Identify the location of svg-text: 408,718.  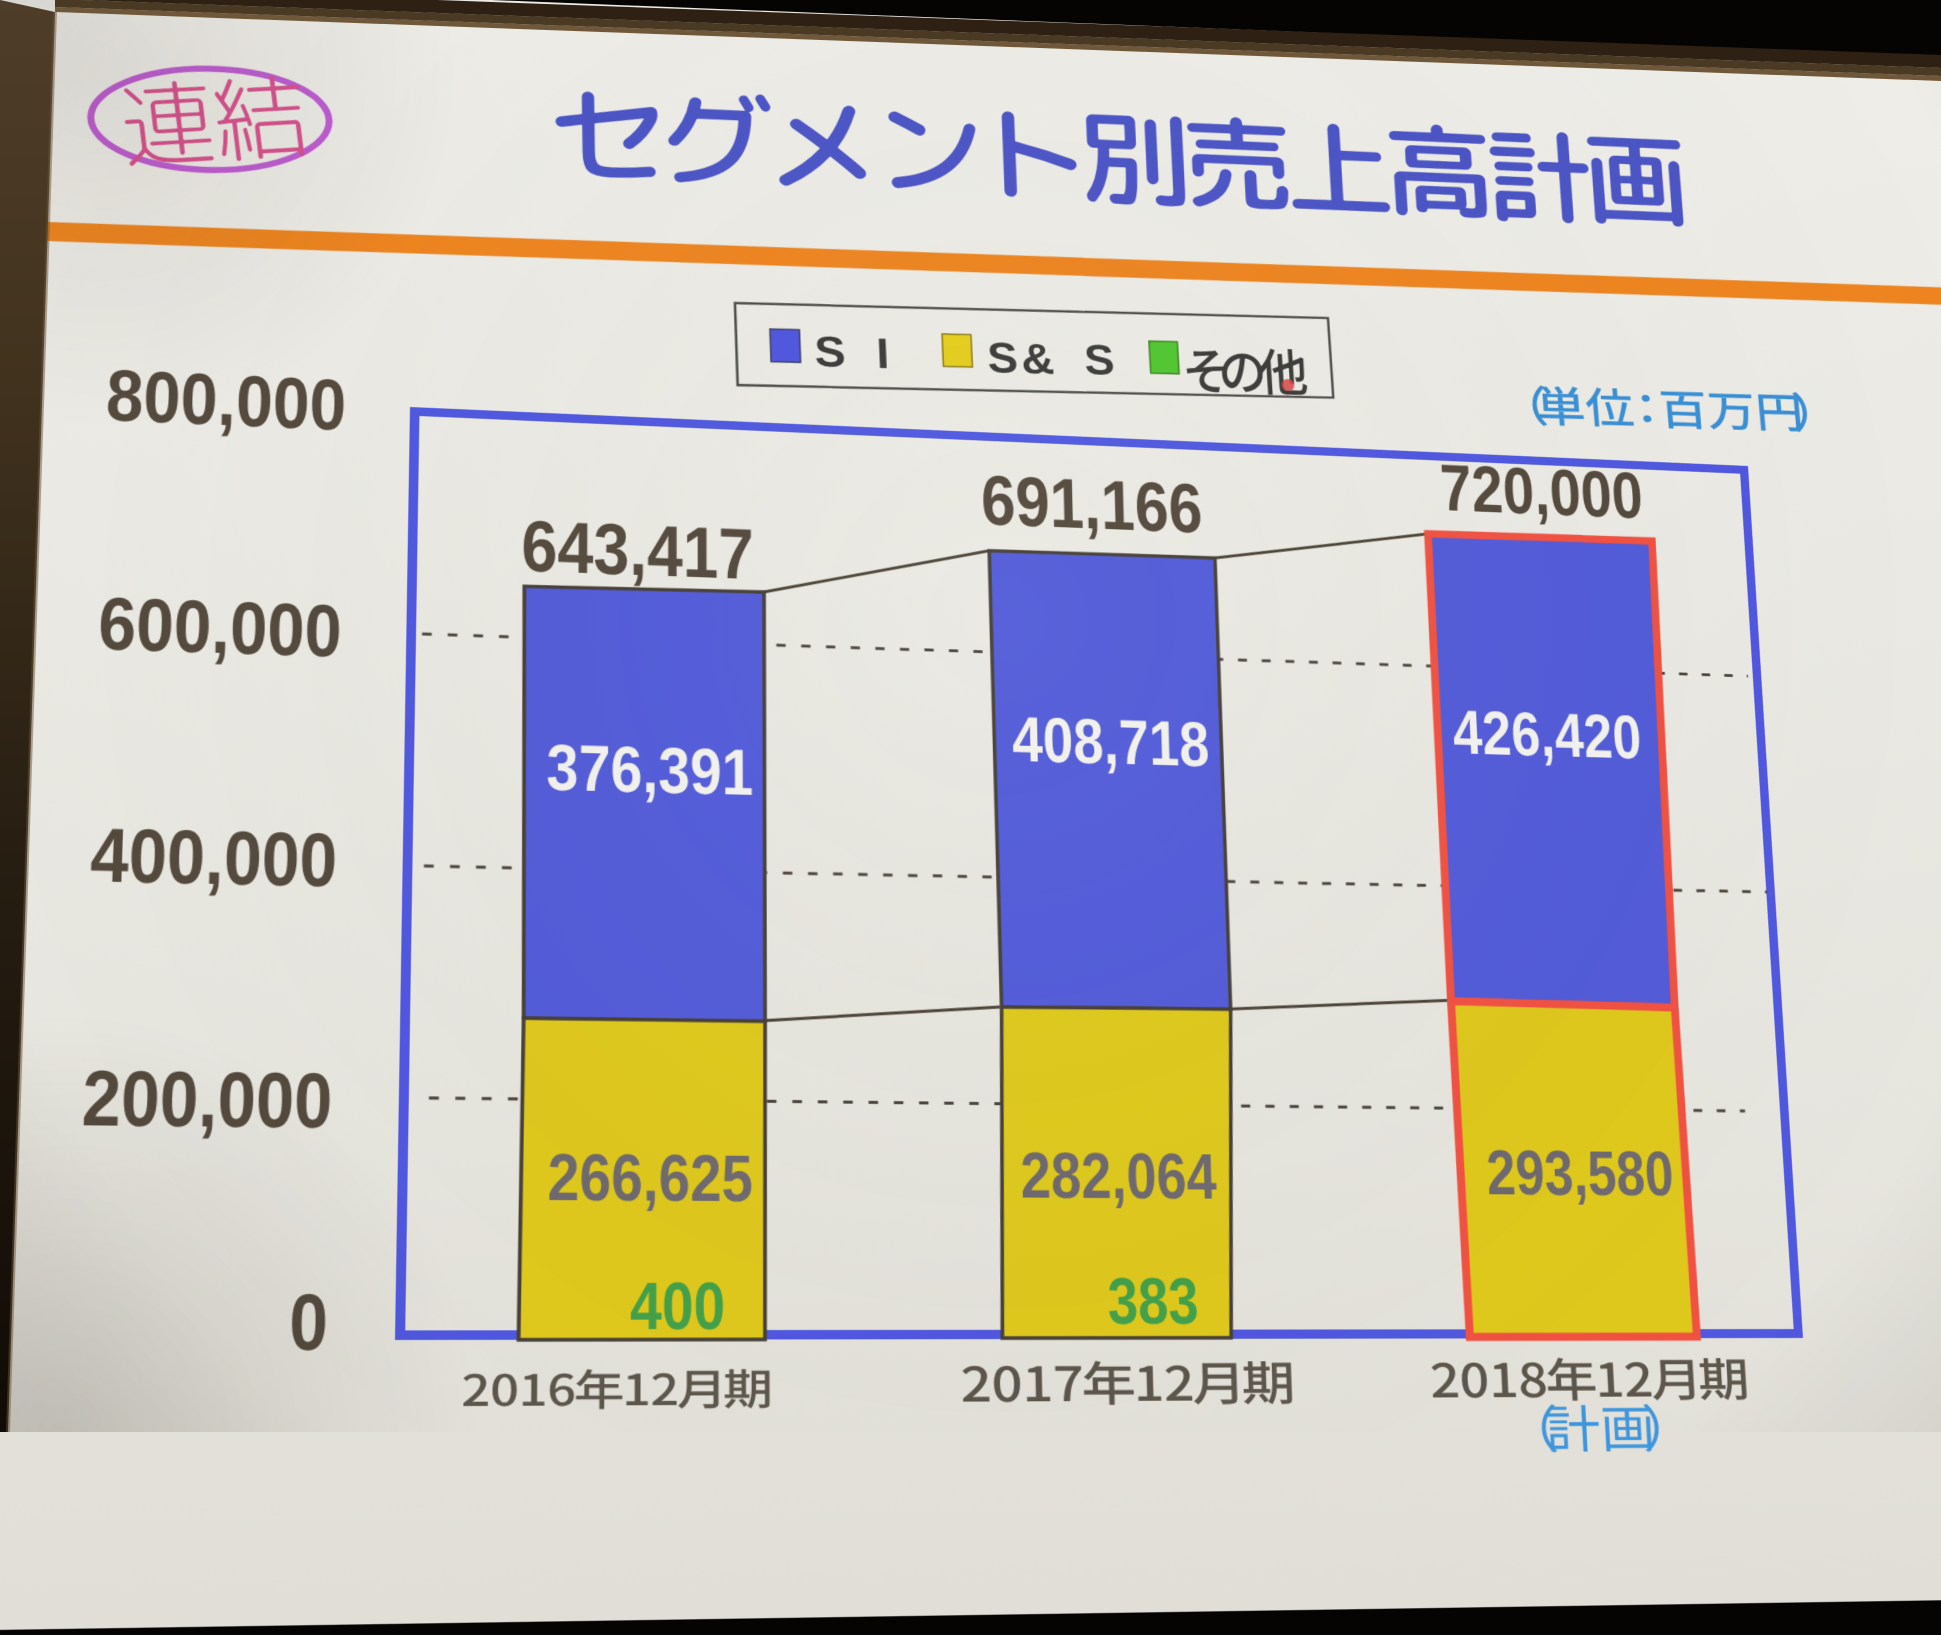
(1110, 742).